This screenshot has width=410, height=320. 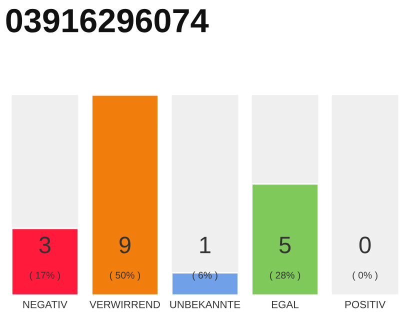 I want to click on data-label: 3 ( 17% ), so click(x=45, y=258).